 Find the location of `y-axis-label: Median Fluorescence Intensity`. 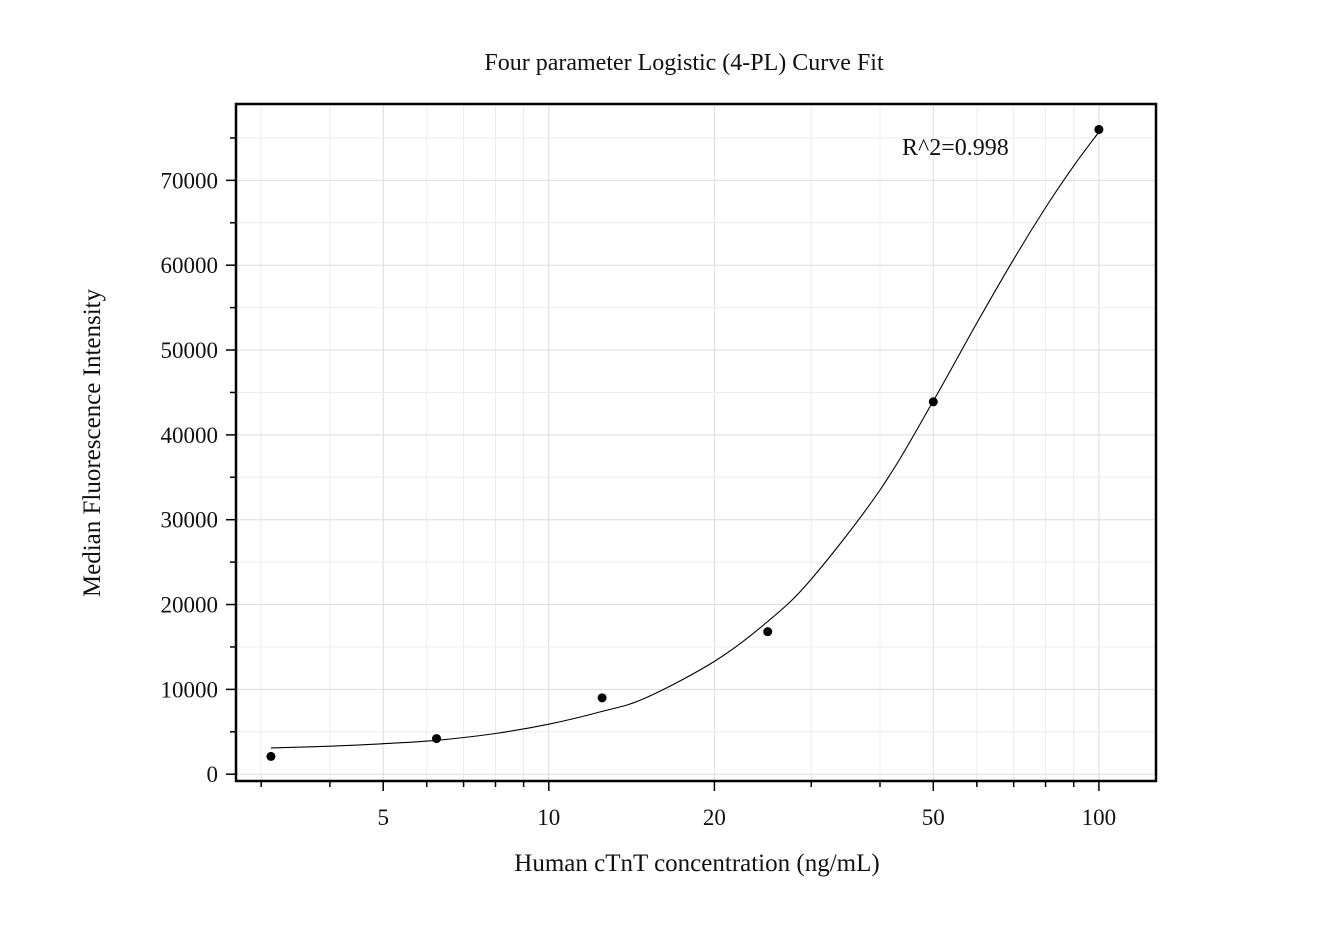

y-axis-label: Median Fluorescence Intensity is located at coordinates (92, 442).